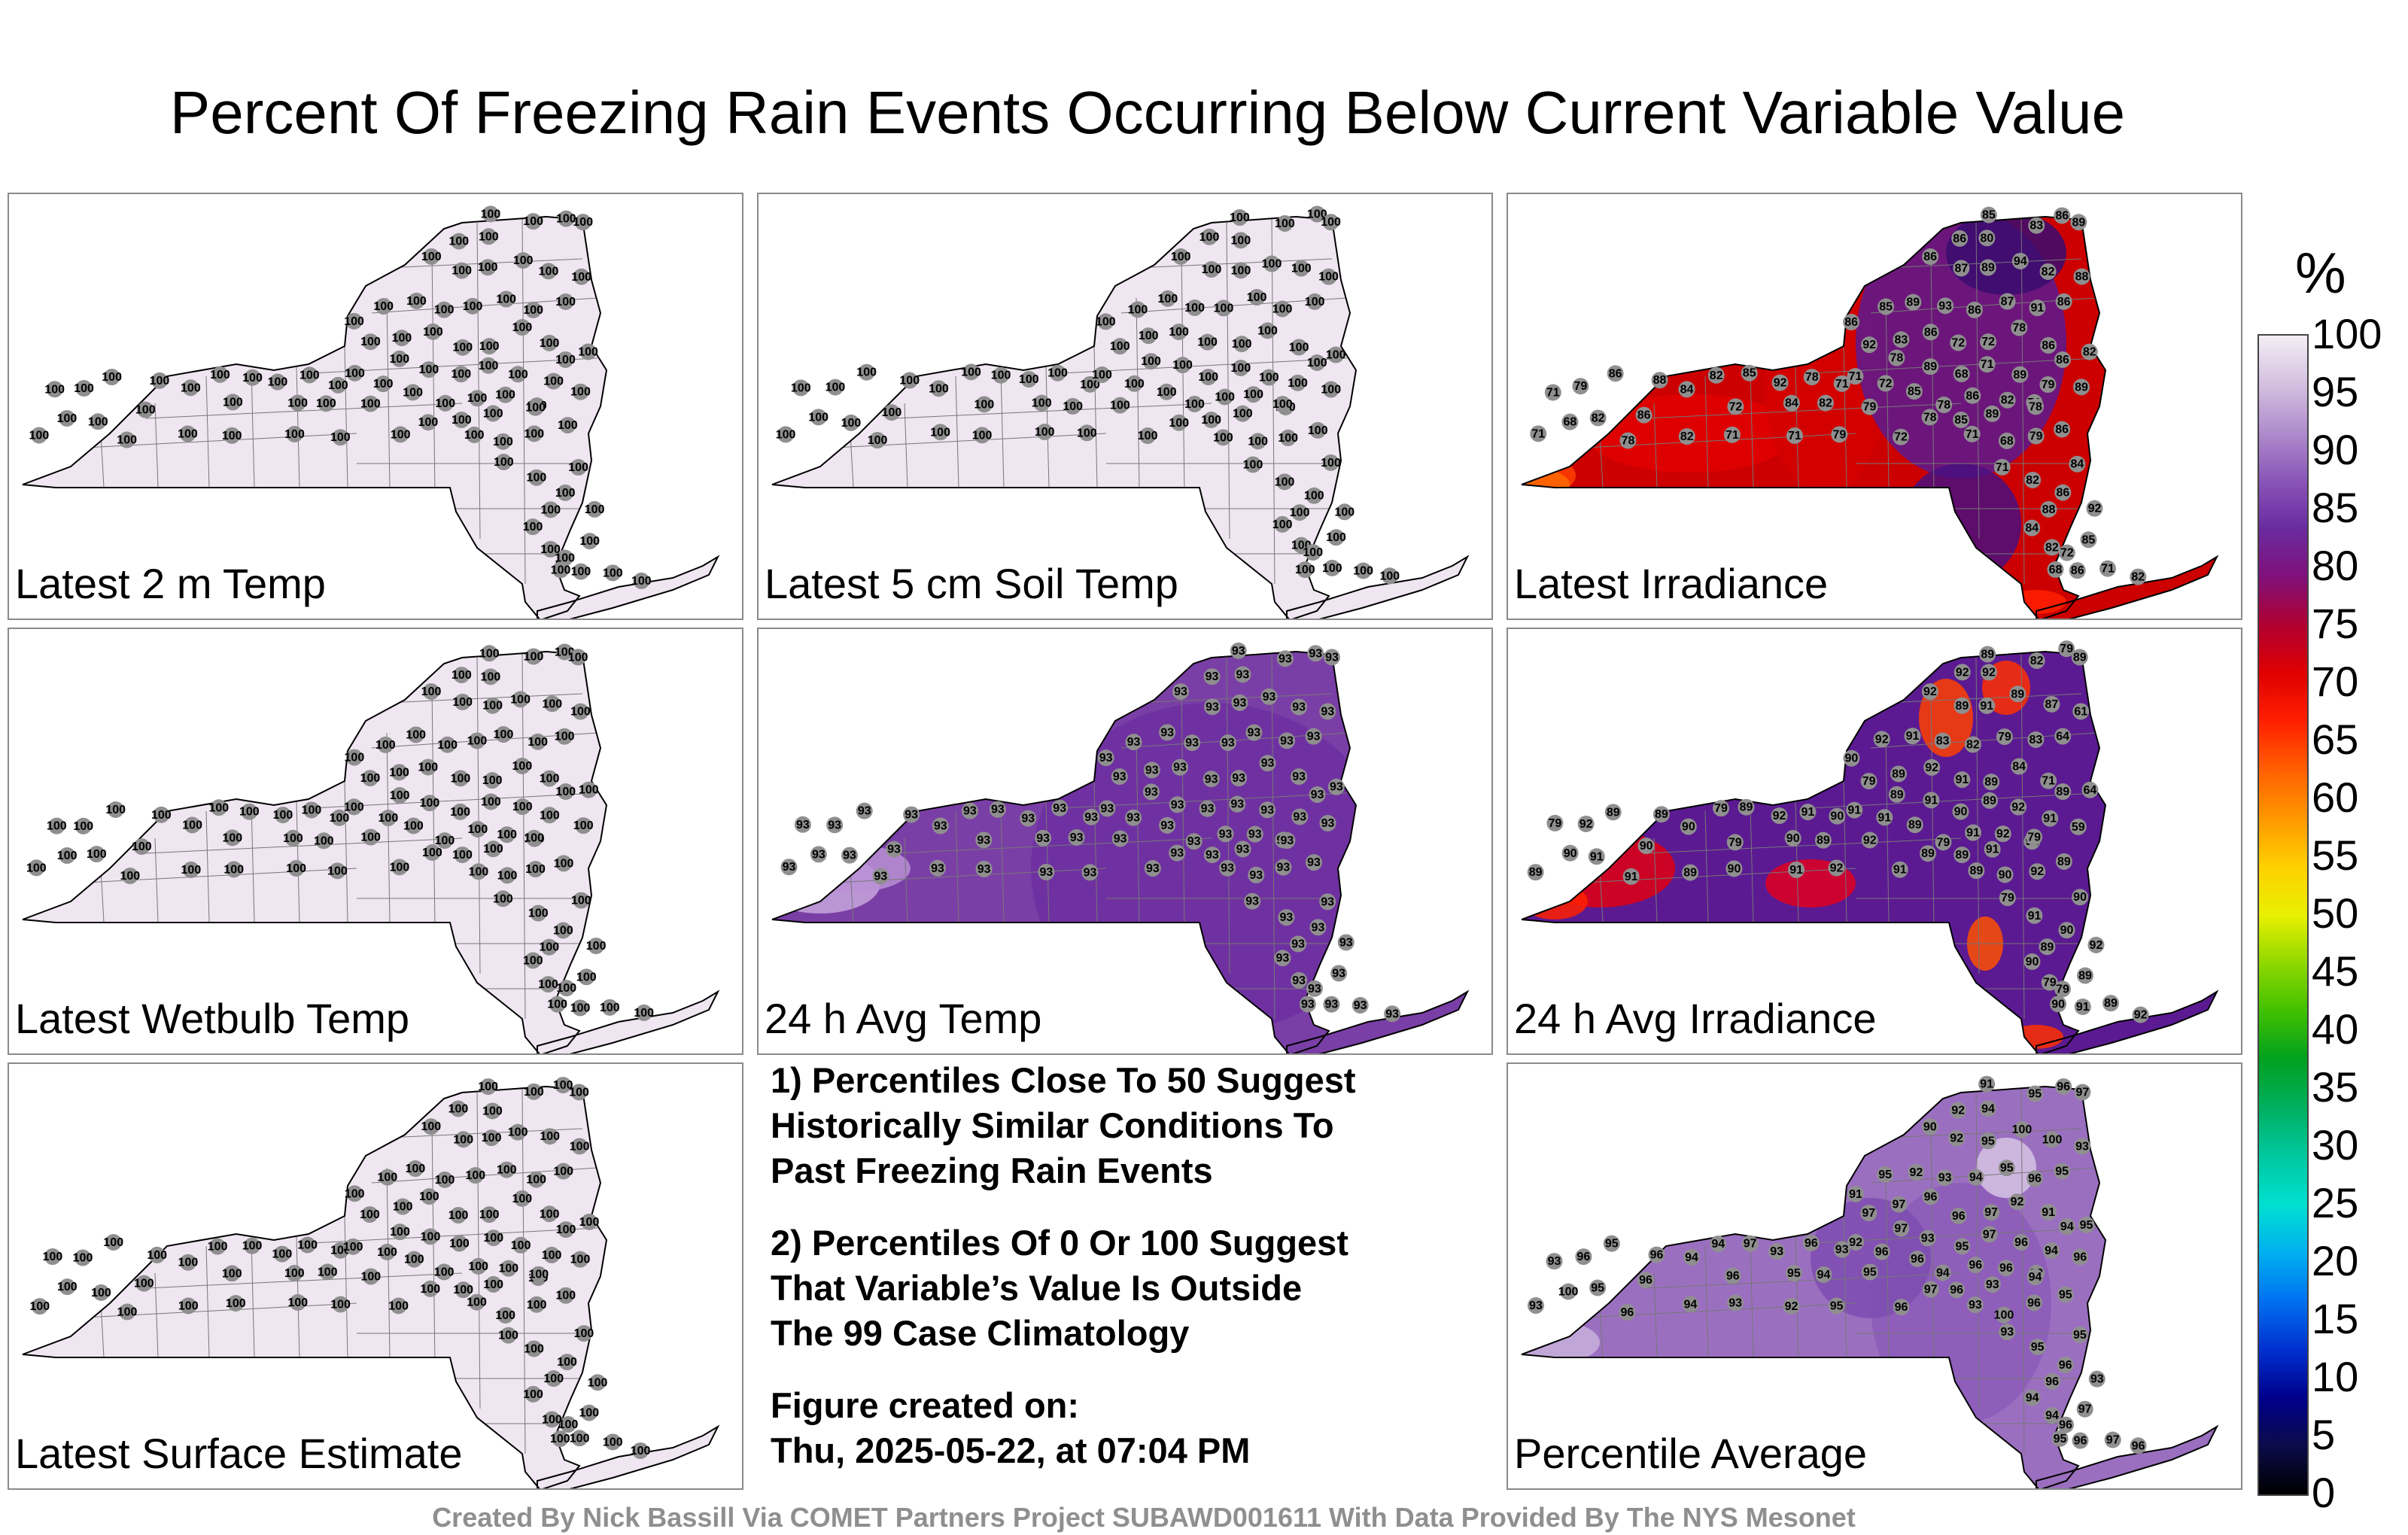 The image size is (2408, 1535). I want to click on note-line: 2) Percentiles Of 0 Or 100 Suggest, so click(1059, 1243).